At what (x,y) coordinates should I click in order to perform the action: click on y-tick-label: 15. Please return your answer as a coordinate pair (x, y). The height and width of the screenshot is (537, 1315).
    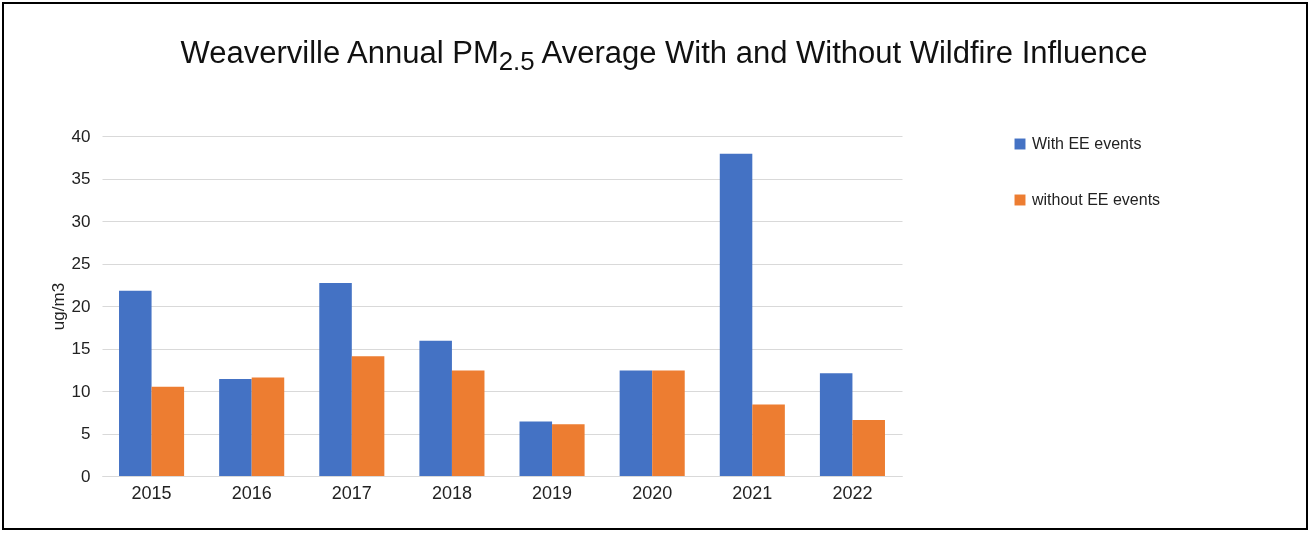
    Looking at the image, I should click on (81, 348).